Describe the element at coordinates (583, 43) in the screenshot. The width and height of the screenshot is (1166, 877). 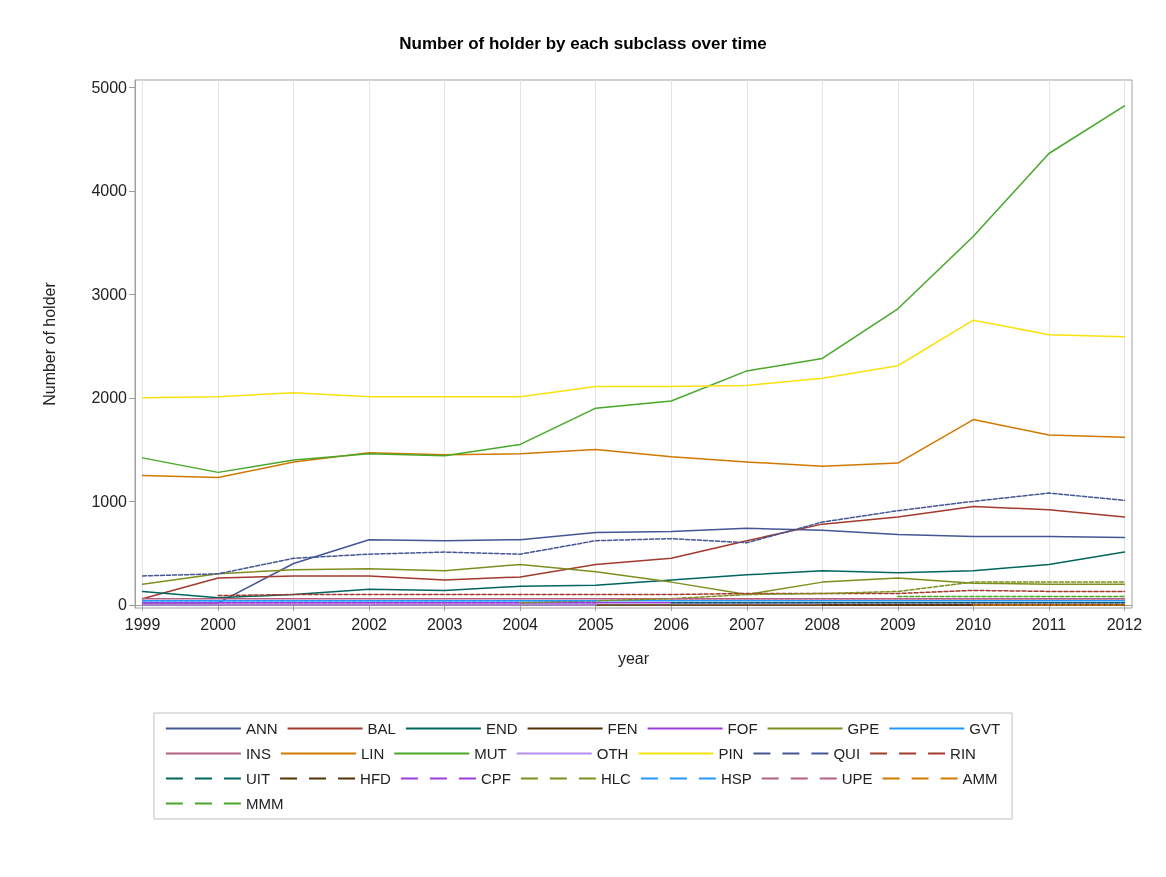
I see `chart-title: Number of holder by each subclass over time` at that location.